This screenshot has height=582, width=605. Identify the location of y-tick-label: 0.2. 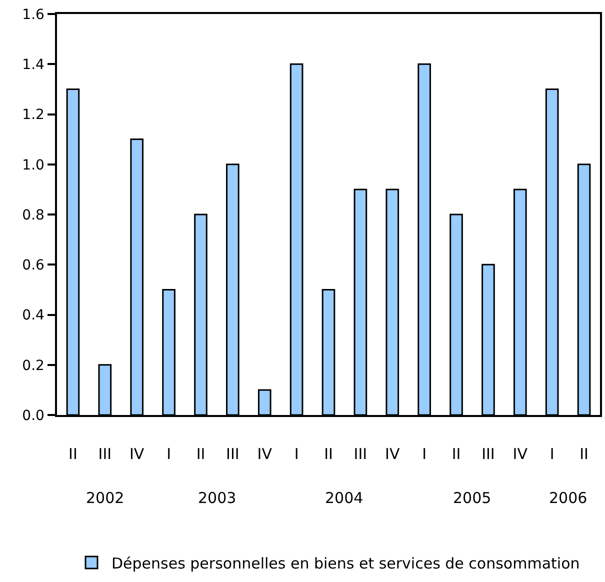
(33, 366).